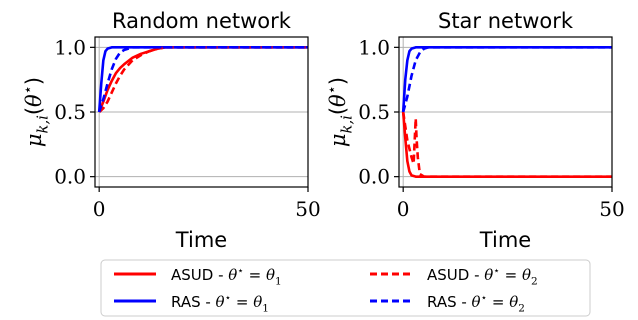  I want to click on legend-entry-asud-2-dashed: ASUD - θ⋆​ = θ2​, so click(454, 276).